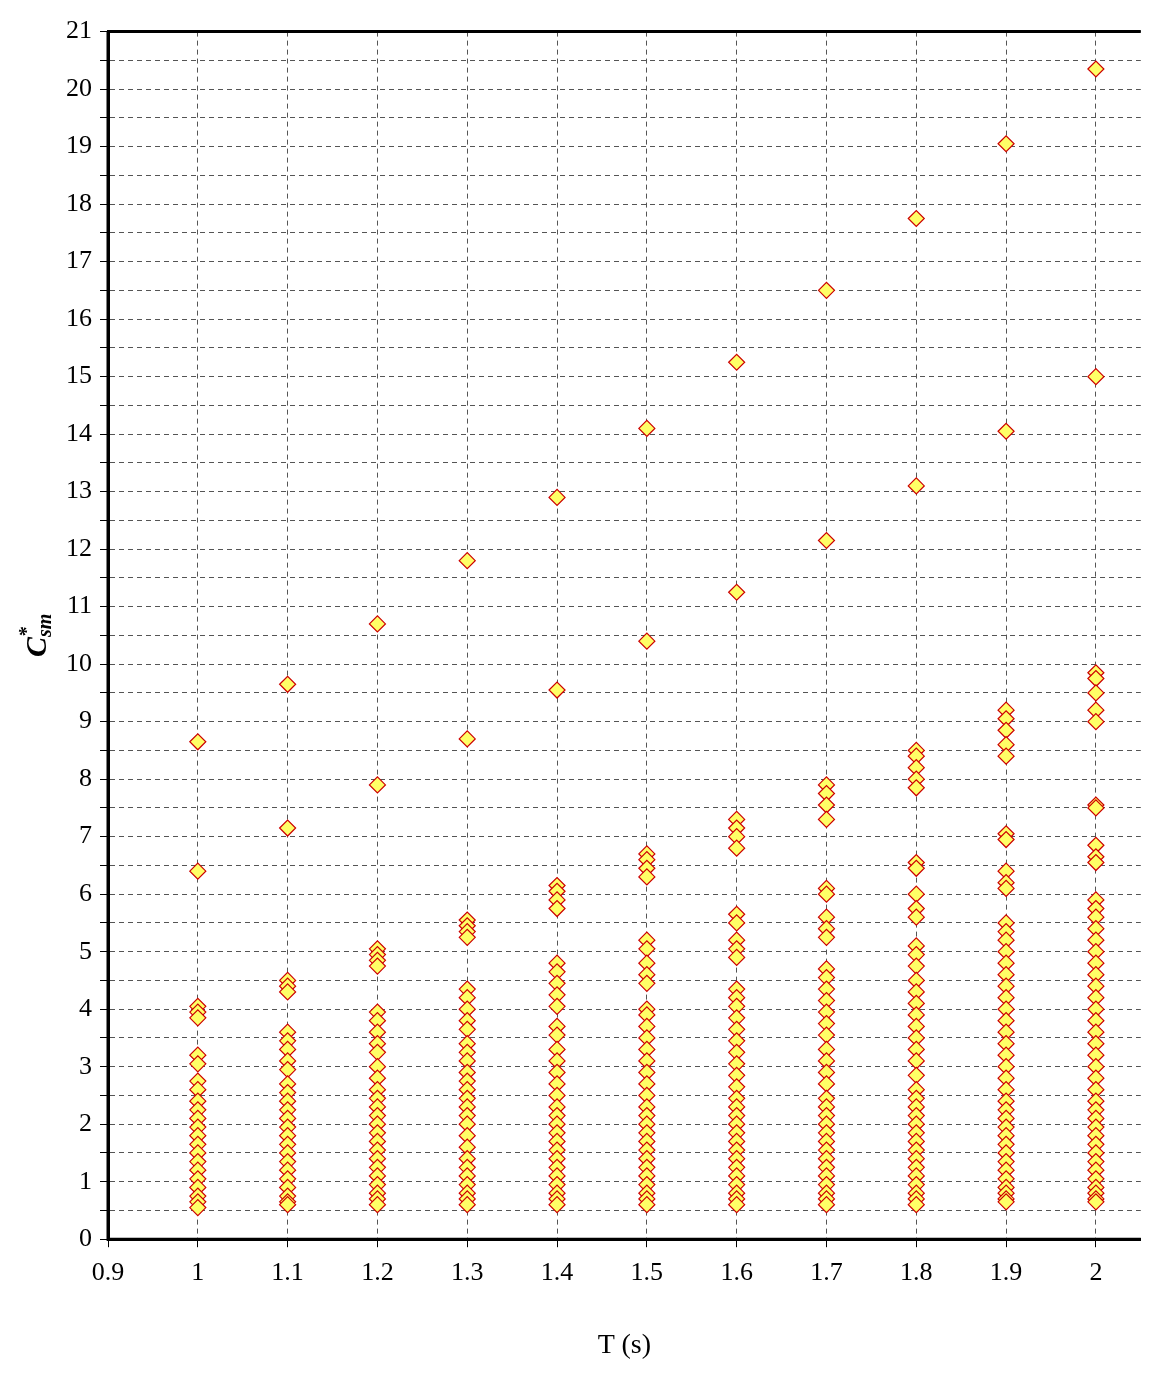 Image resolution: width=1158 pixels, height=1384 pixels. What do you see at coordinates (79, 490) in the screenshot?
I see `y-tick-label: 13` at bounding box center [79, 490].